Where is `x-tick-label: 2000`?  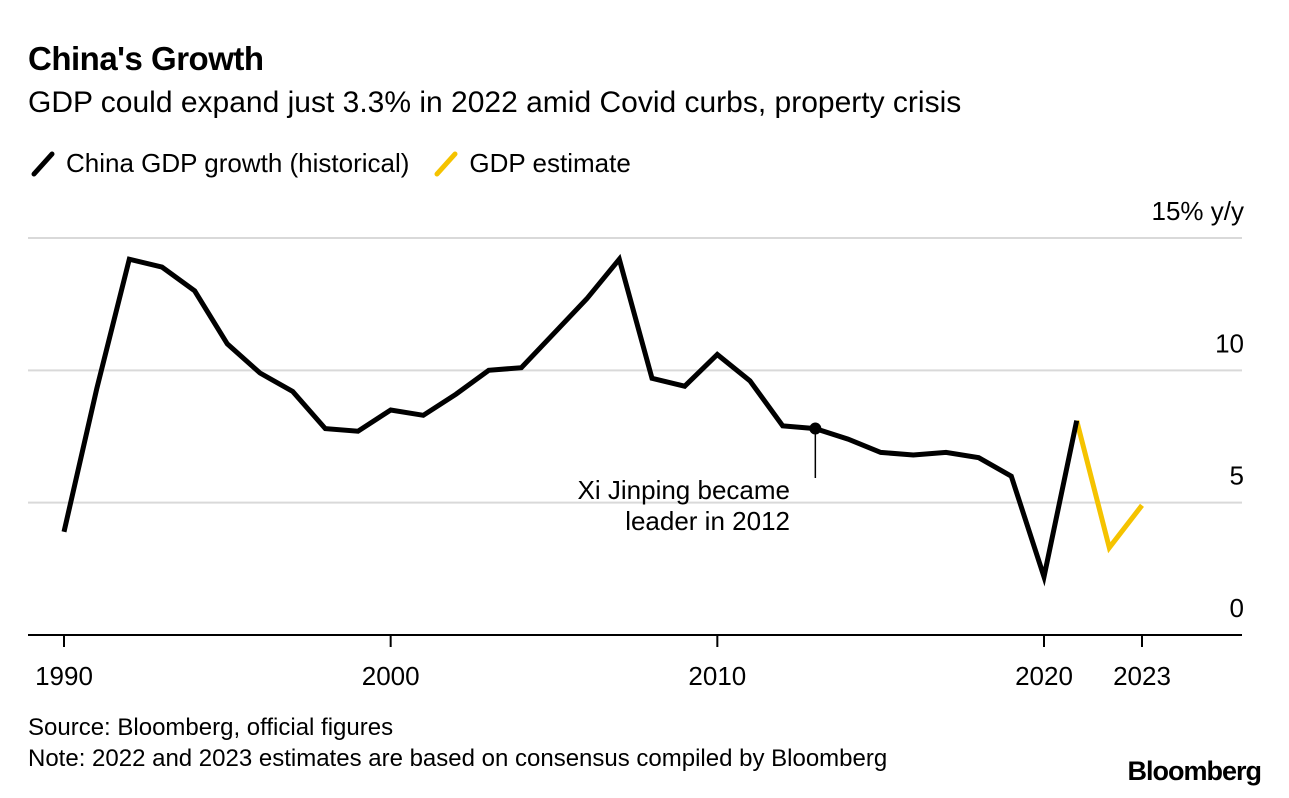
x-tick-label: 2000 is located at coordinates (391, 676).